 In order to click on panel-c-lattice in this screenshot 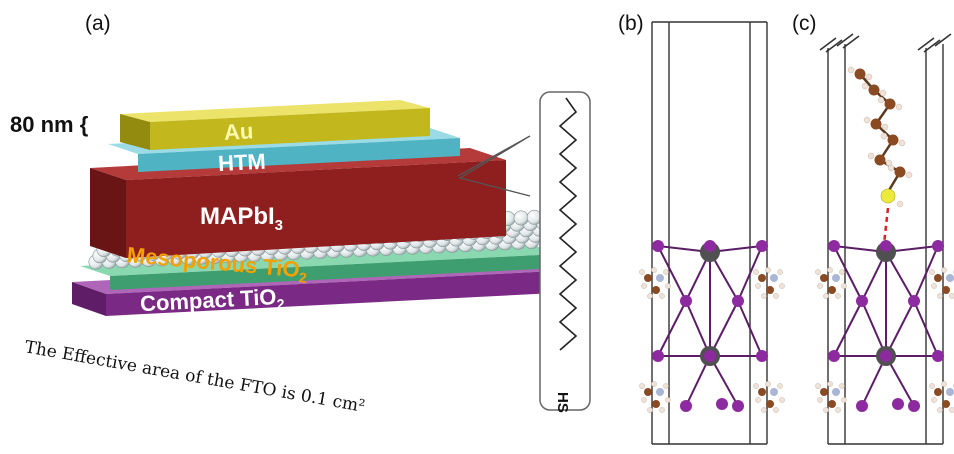, I will do `click(884, 326)`.